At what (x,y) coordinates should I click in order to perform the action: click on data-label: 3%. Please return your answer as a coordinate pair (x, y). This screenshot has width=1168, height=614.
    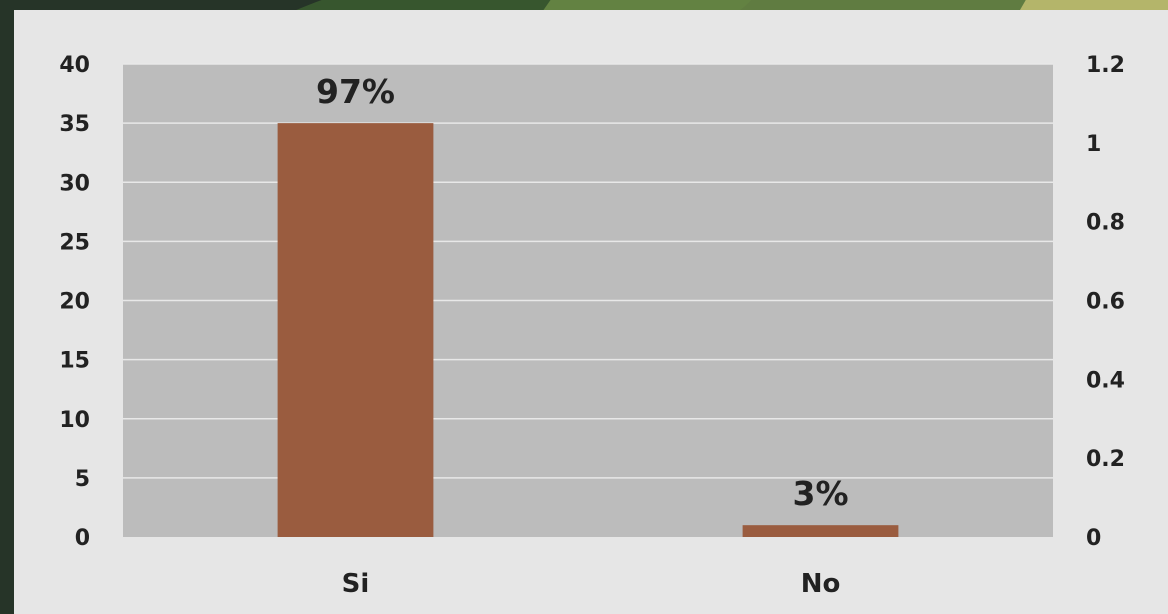
    Looking at the image, I should click on (820, 493).